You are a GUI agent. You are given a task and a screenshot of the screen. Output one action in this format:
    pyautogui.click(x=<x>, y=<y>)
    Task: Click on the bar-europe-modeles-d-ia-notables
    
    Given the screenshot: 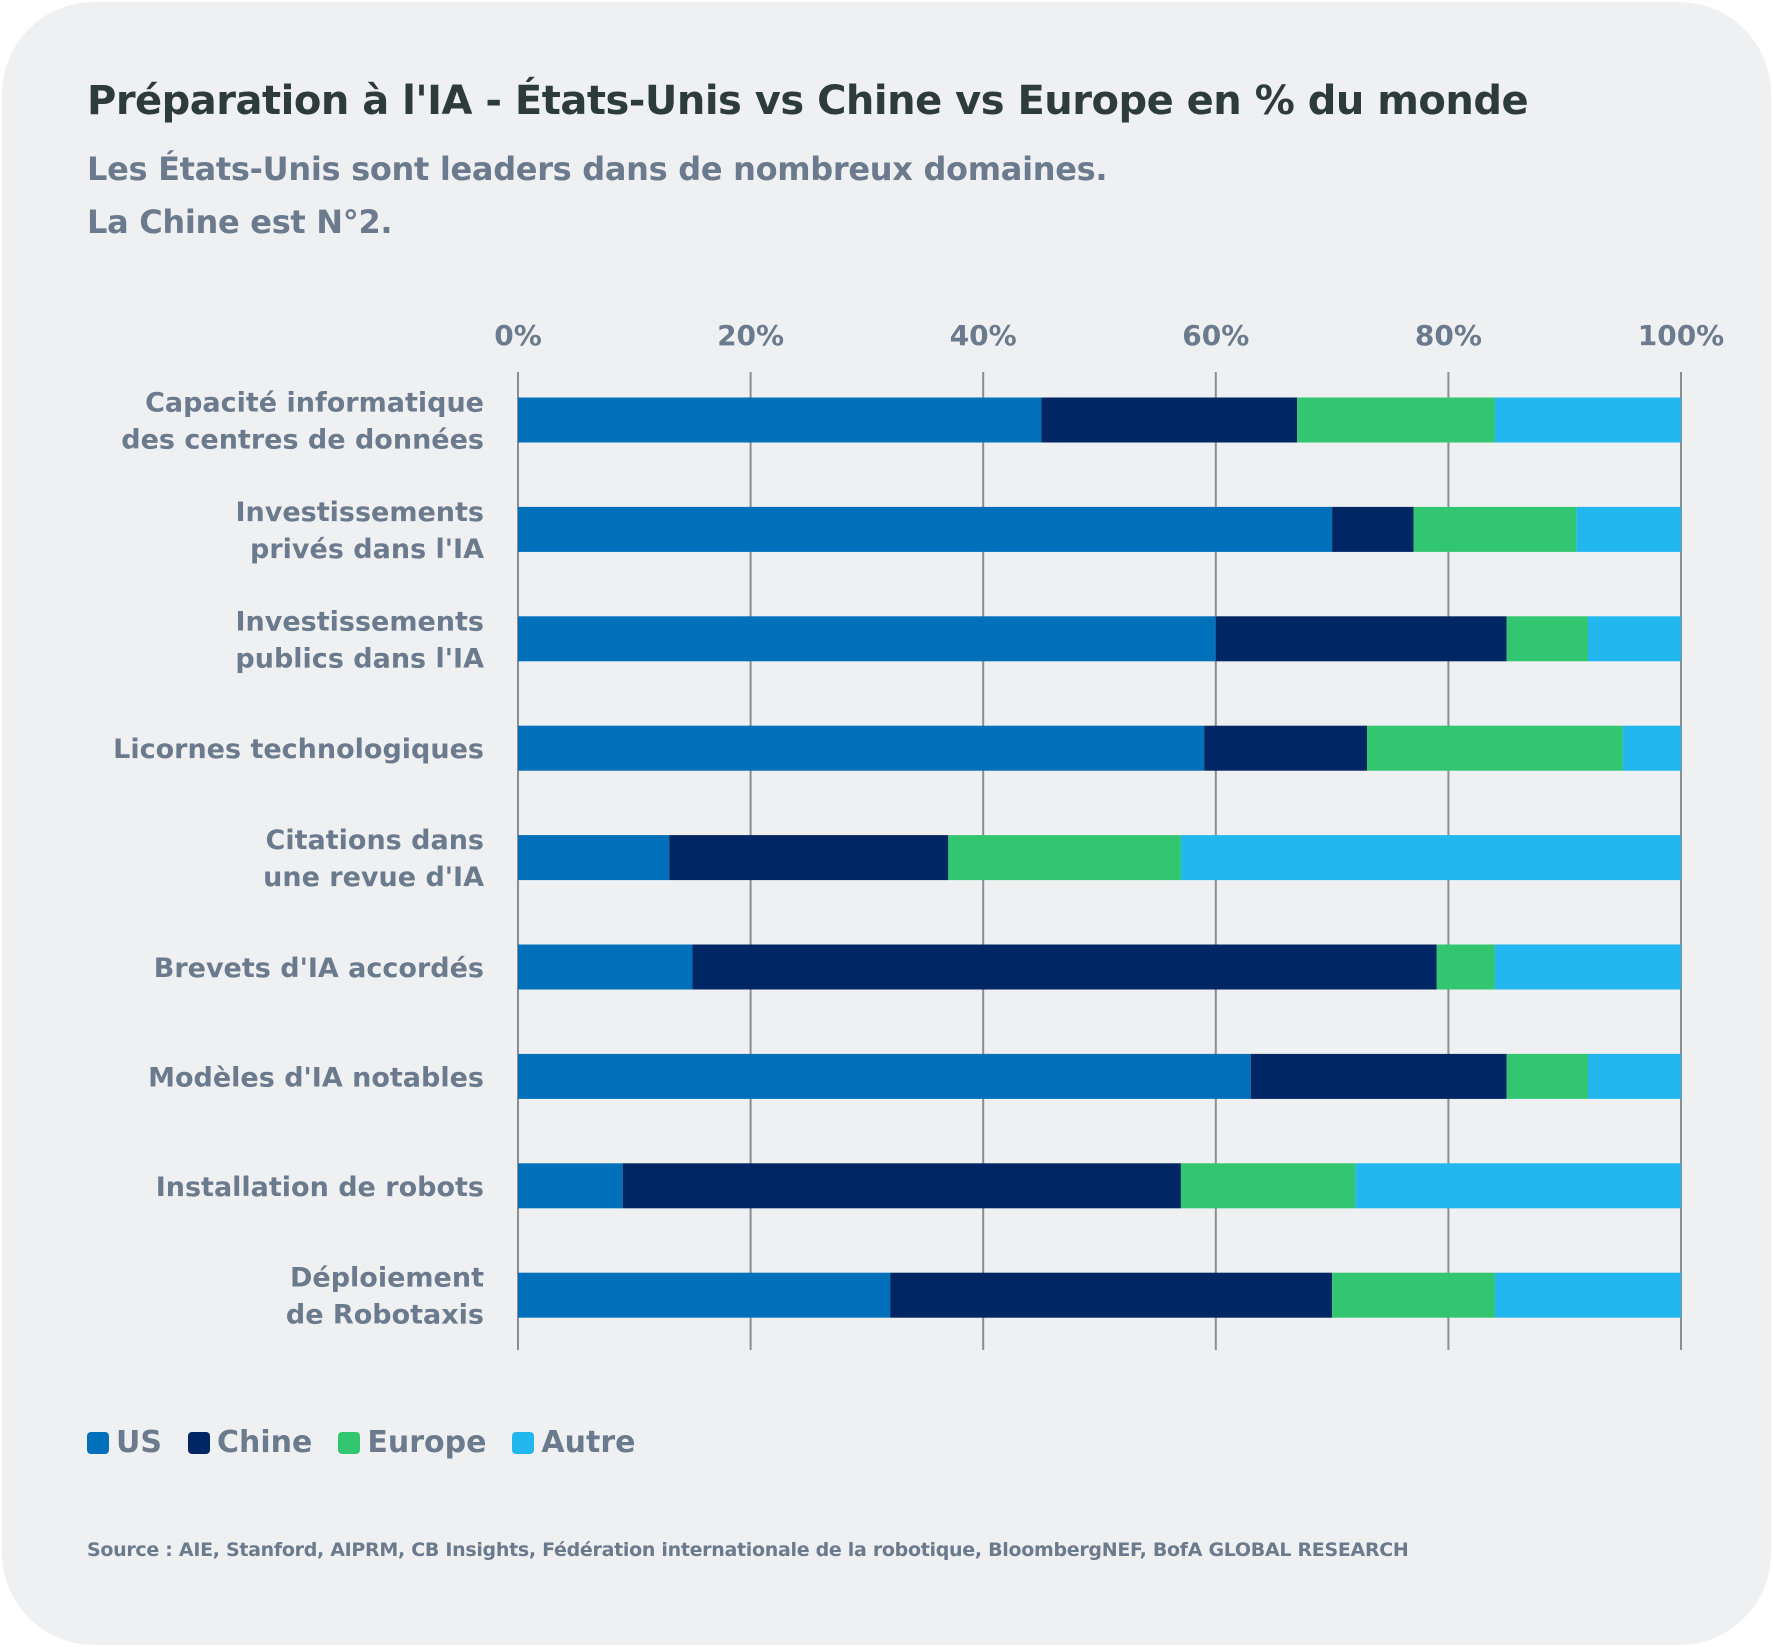 What is the action you would take?
    pyautogui.click(x=1547, y=1076)
    